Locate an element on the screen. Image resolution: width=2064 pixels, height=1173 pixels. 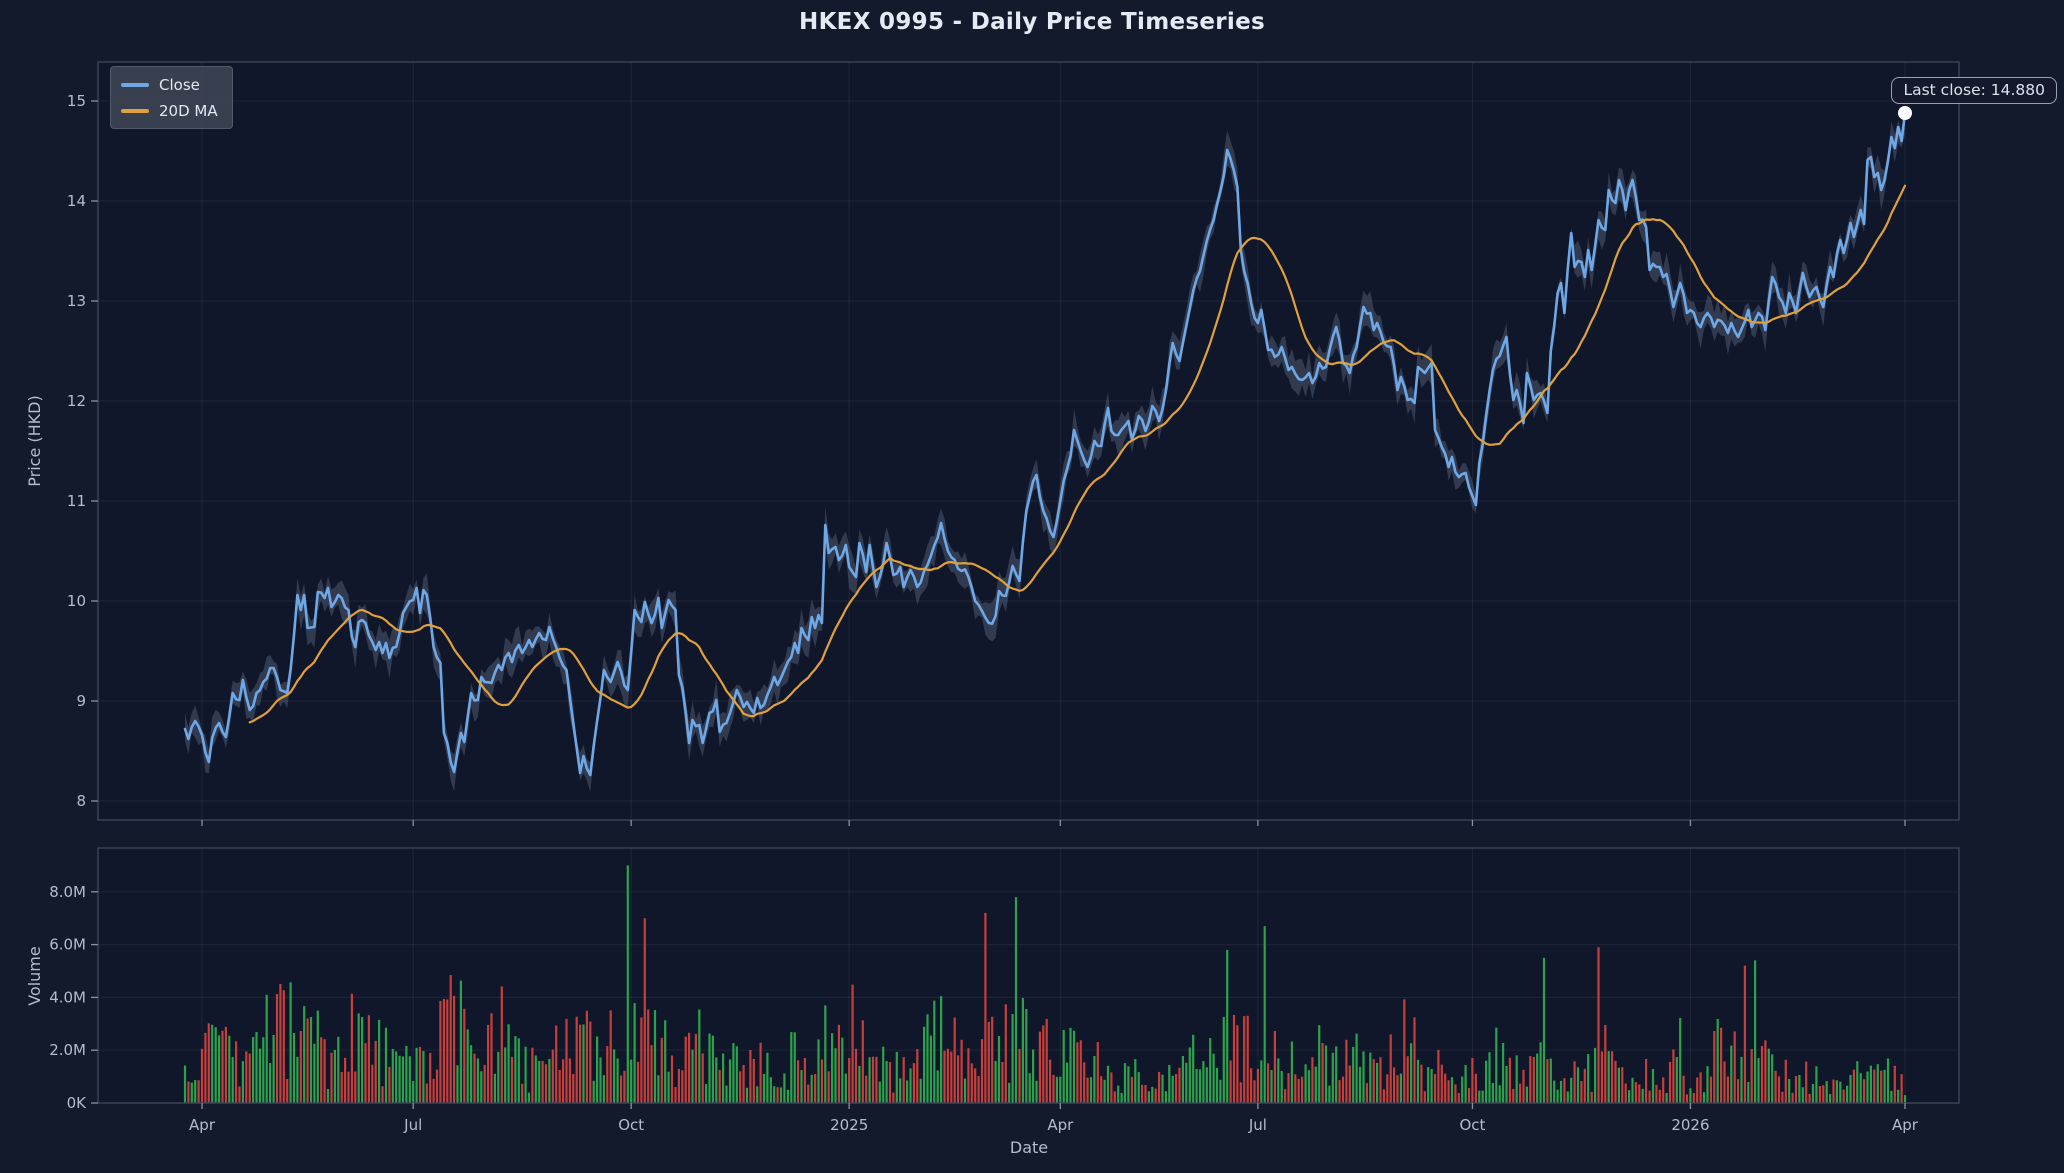
x-tick-label: 2026 is located at coordinates (1690, 1125).